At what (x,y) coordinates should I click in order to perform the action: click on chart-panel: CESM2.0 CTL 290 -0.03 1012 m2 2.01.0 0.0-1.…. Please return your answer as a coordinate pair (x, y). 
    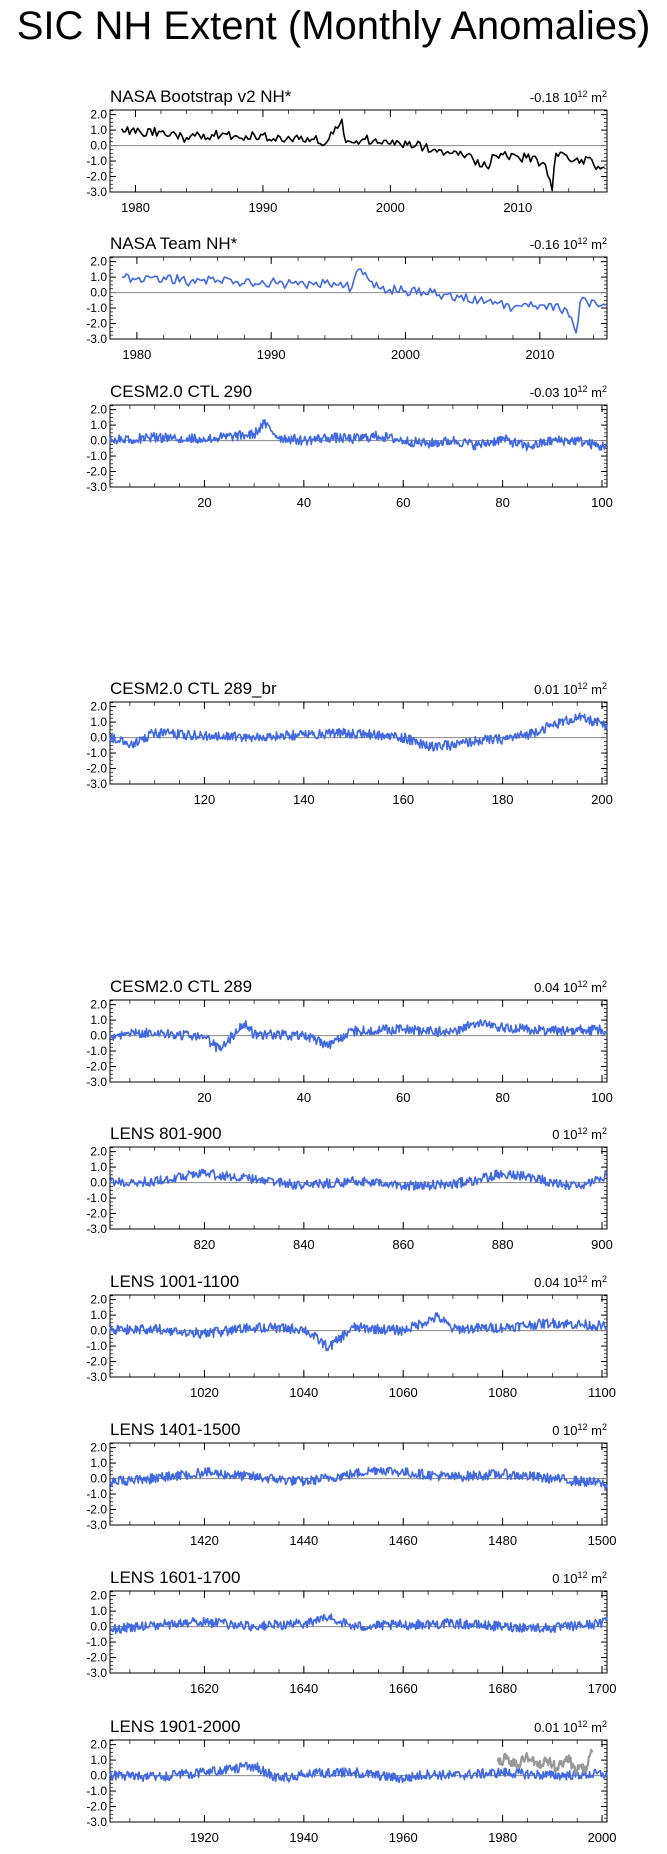
    Looking at the image, I should click on (349, 446).